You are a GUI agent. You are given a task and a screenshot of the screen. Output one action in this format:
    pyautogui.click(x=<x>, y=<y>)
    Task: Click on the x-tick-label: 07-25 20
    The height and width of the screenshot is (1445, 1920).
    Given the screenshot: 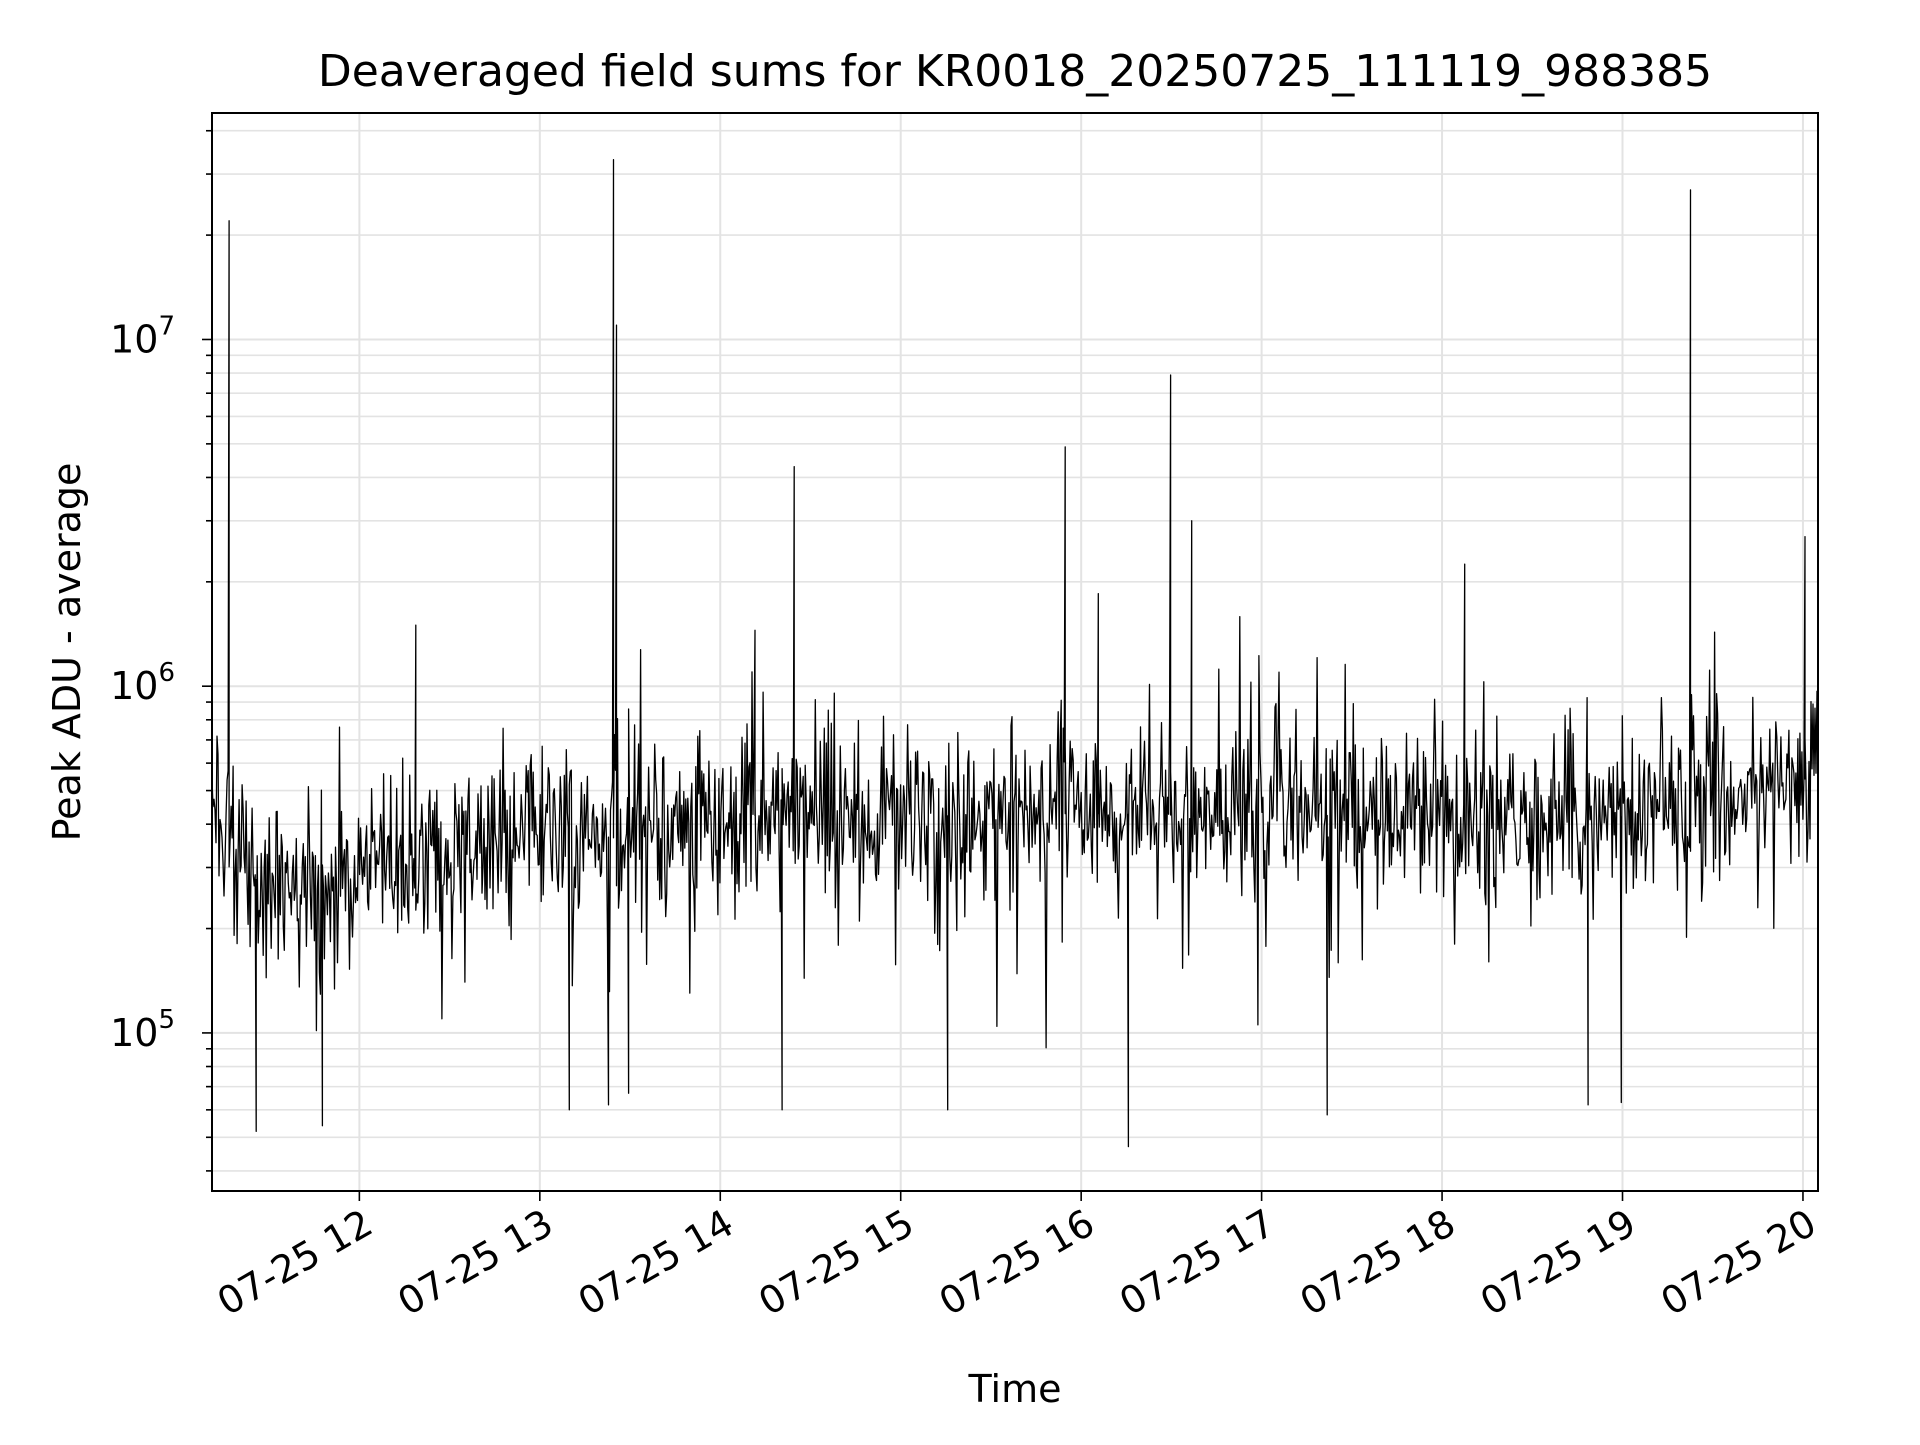 What is the action you would take?
    pyautogui.click(x=1738, y=1263)
    